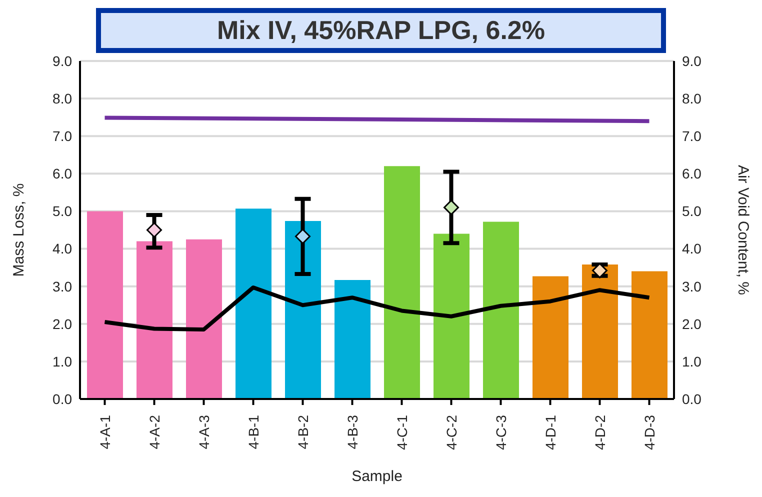 This screenshot has height=497, width=762. What do you see at coordinates (692, 324) in the screenshot?
I see `y2-tick-label: 2.0` at bounding box center [692, 324].